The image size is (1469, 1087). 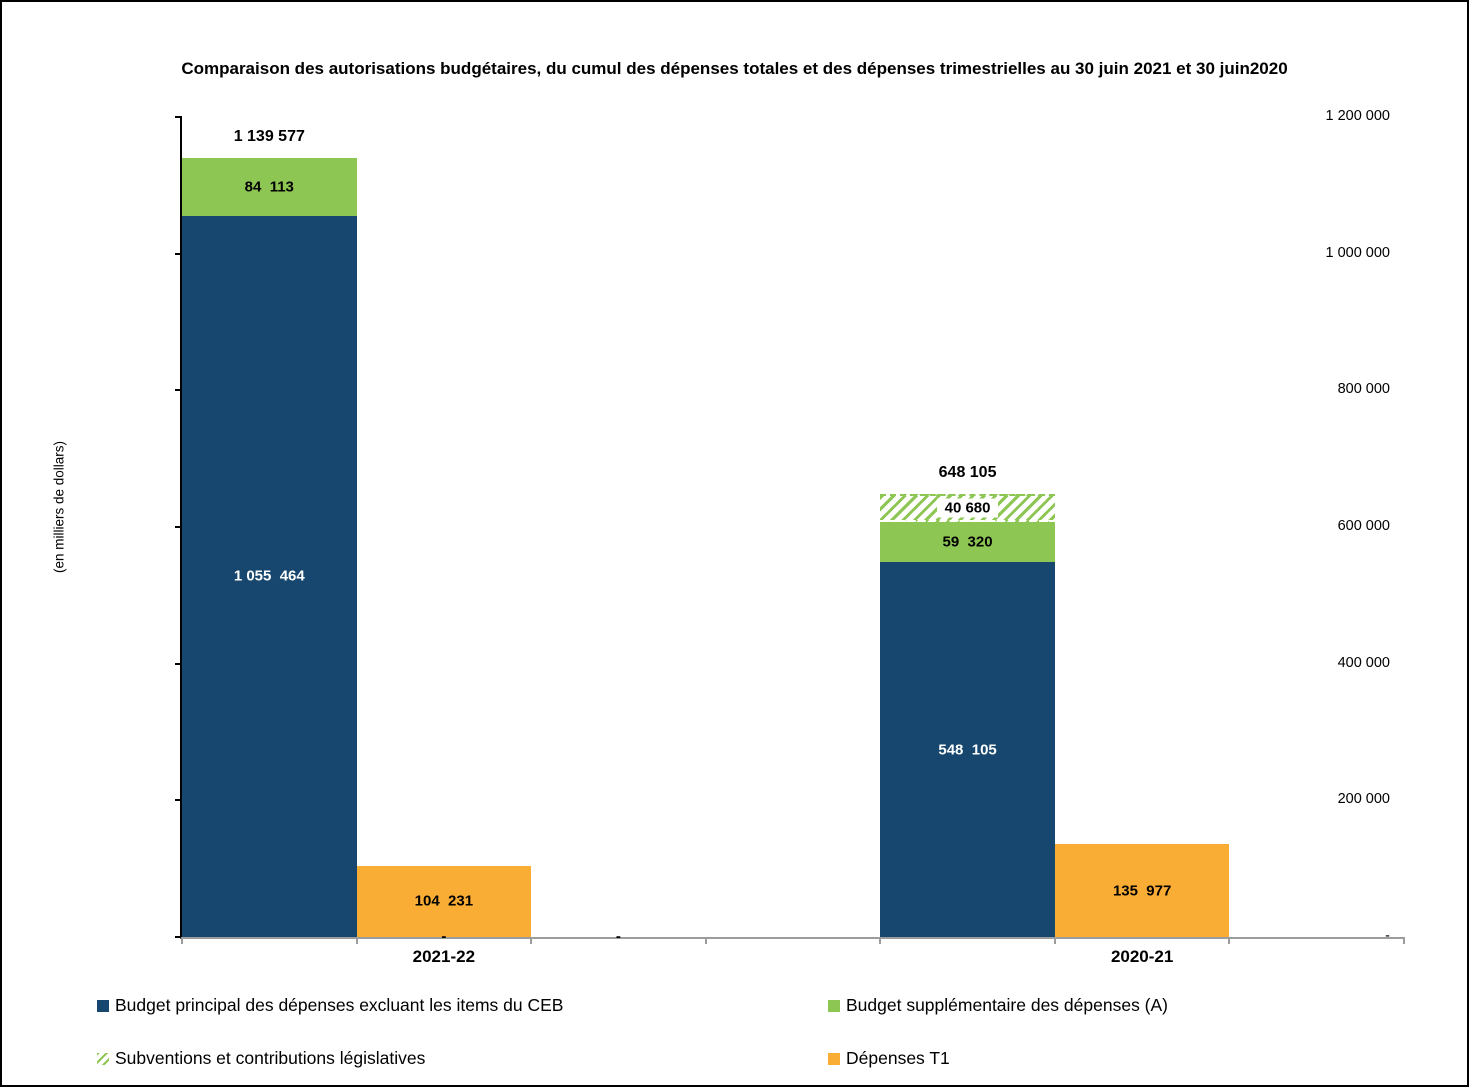 I want to click on x-category-label-2021-22: 2021-22, so click(x=444, y=956).